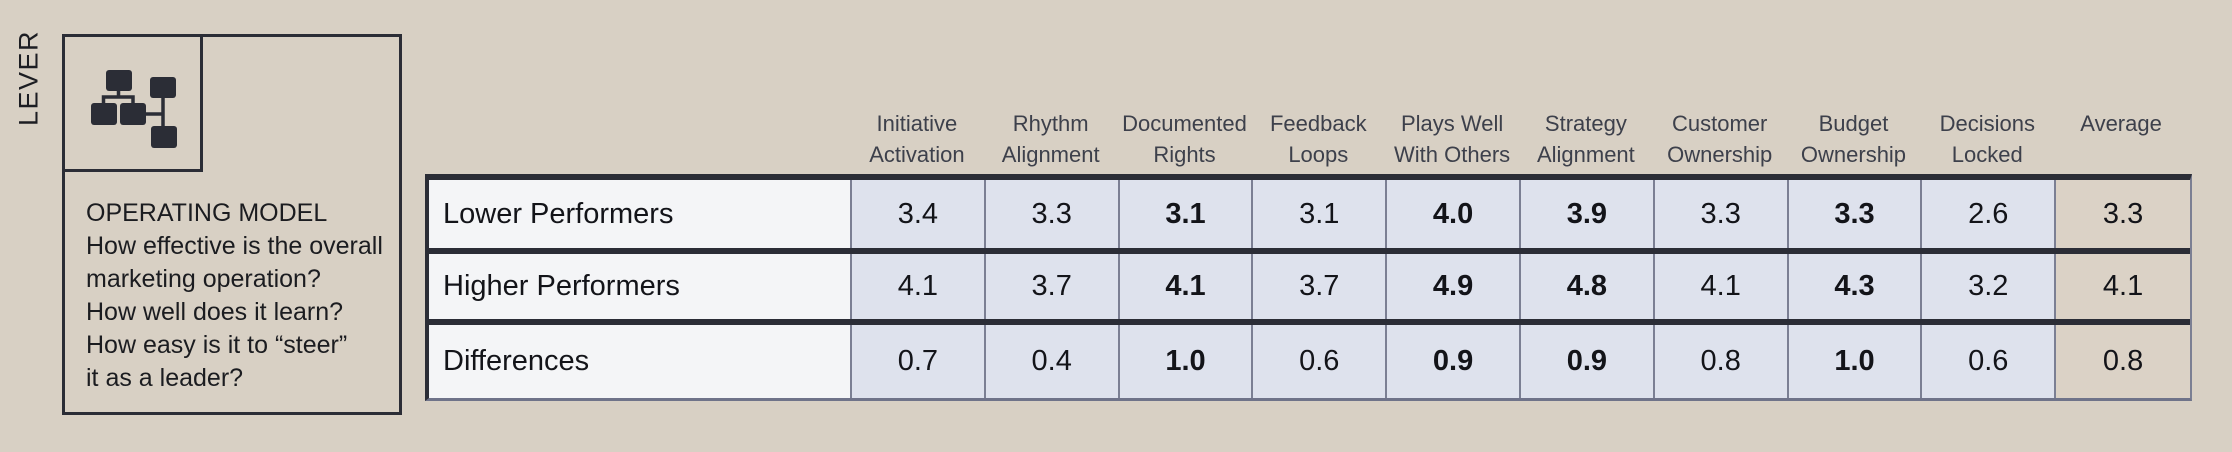 The width and height of the screenshot is (2232, 452). What do you see at coordinates (1318, 139) in the screenshot?
I see `column-header-feedback-loops: Feedback Loops` at bounding box center [1318, 139].